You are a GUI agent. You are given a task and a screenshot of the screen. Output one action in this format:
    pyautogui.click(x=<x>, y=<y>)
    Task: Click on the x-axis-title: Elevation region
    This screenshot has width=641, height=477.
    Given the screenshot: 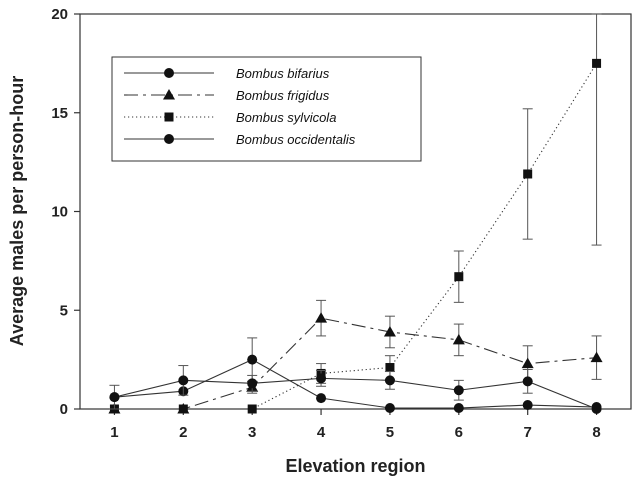 What is the action you would take?
    pyautogui.click(x=355, y=466)
    